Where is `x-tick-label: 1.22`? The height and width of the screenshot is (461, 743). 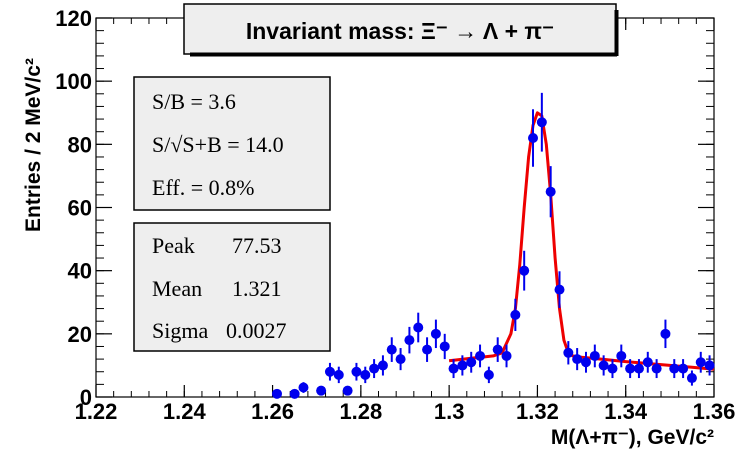 x-tick-label: 1.22 is located at coordinates (96, 411).